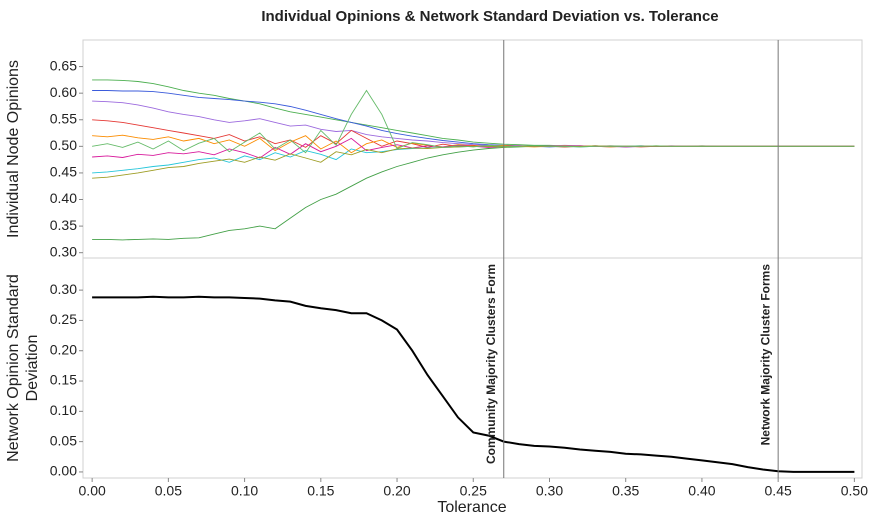 This screenshot has height=522, width=870. Describe the element at coordinates (63, 225) in the screenshot. I see `y-tick-label: 0.35` at that location.